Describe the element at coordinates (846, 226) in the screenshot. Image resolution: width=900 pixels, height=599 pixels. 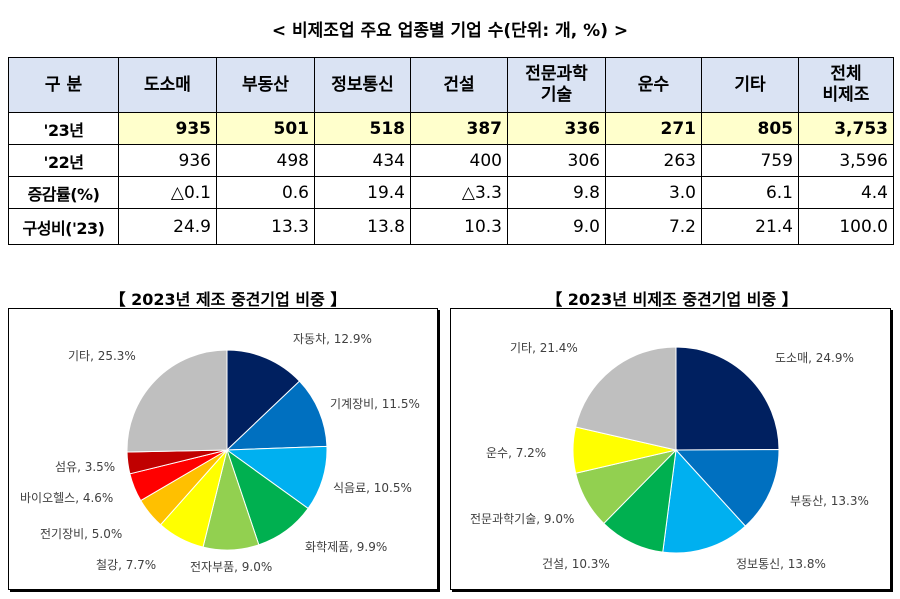
I see `table-cell: 100.0` at that location.